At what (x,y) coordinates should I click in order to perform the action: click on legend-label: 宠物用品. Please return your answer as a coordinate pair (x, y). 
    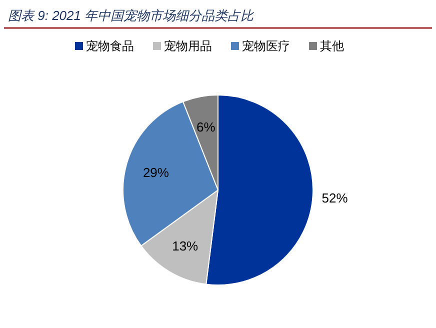
    Looking at the image, I should click on (188, 46).